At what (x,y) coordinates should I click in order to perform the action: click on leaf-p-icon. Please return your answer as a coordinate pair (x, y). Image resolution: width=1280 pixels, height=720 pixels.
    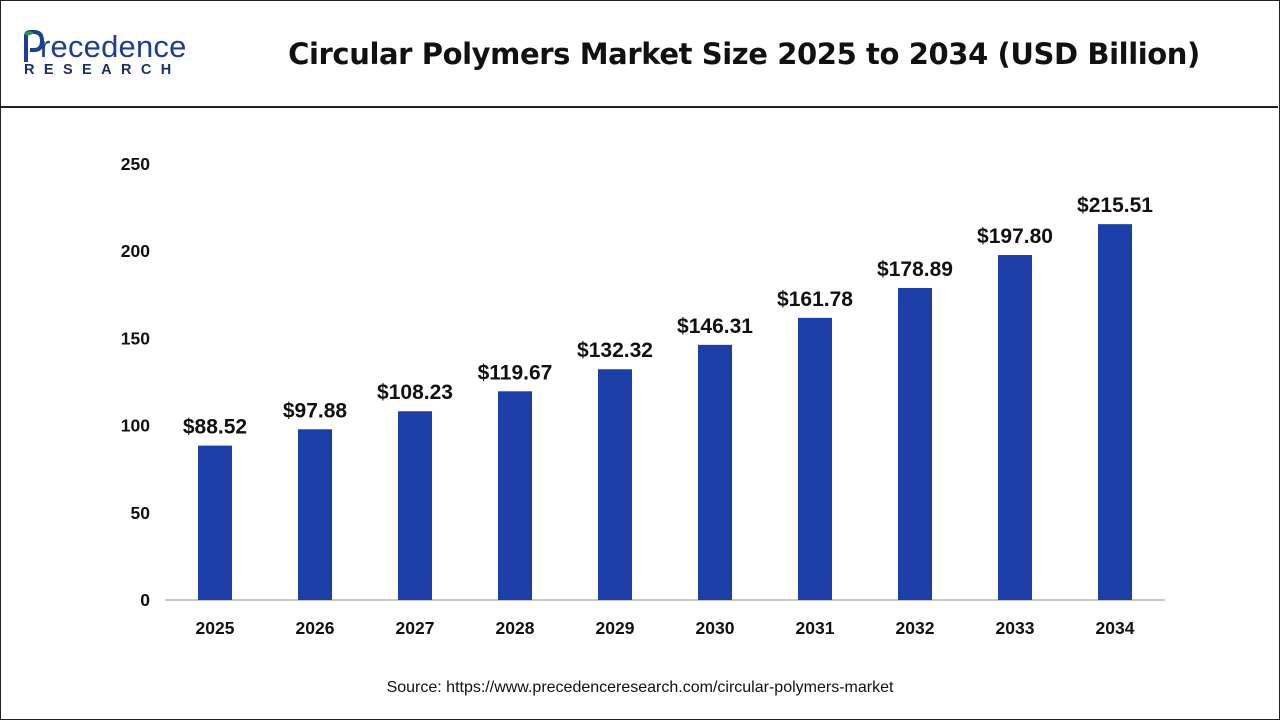
    Looking at the image, I should click on (34, 46).